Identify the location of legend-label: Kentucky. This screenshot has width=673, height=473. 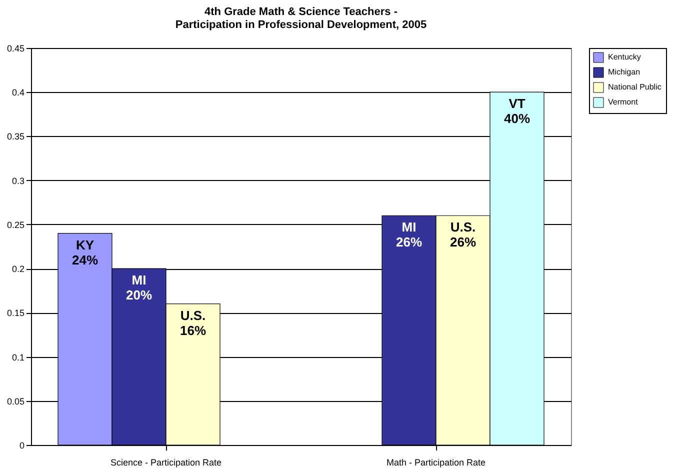
(624, 57).